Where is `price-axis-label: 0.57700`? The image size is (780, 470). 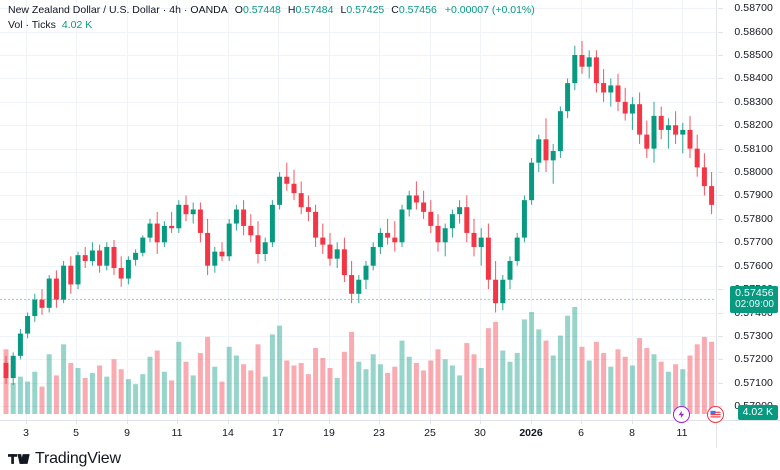 price-axis-label: 0.57700 is located at coordinates (753, 242).